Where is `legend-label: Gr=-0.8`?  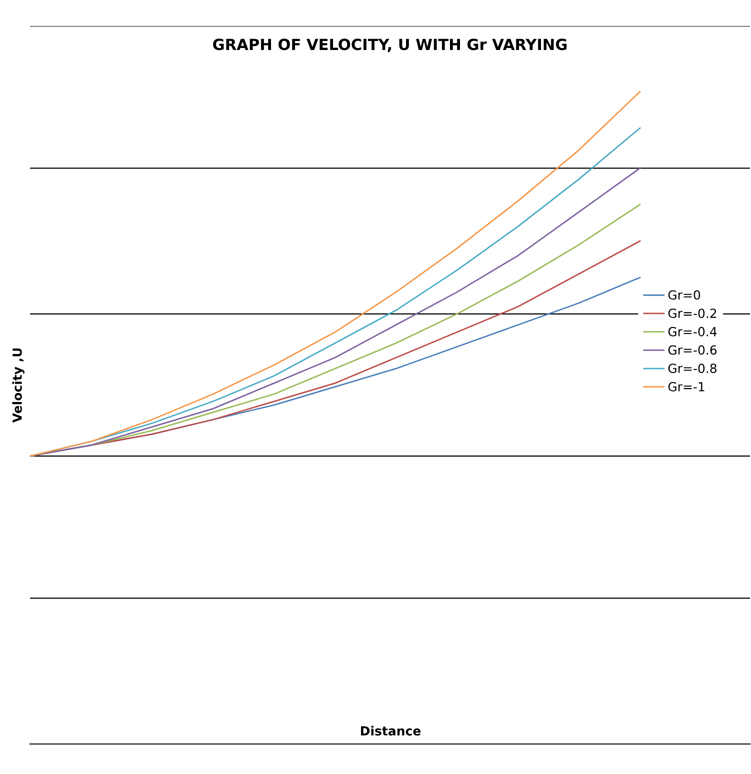 legend-label: Gr=-0.8 is located at coordinates (692, 369).